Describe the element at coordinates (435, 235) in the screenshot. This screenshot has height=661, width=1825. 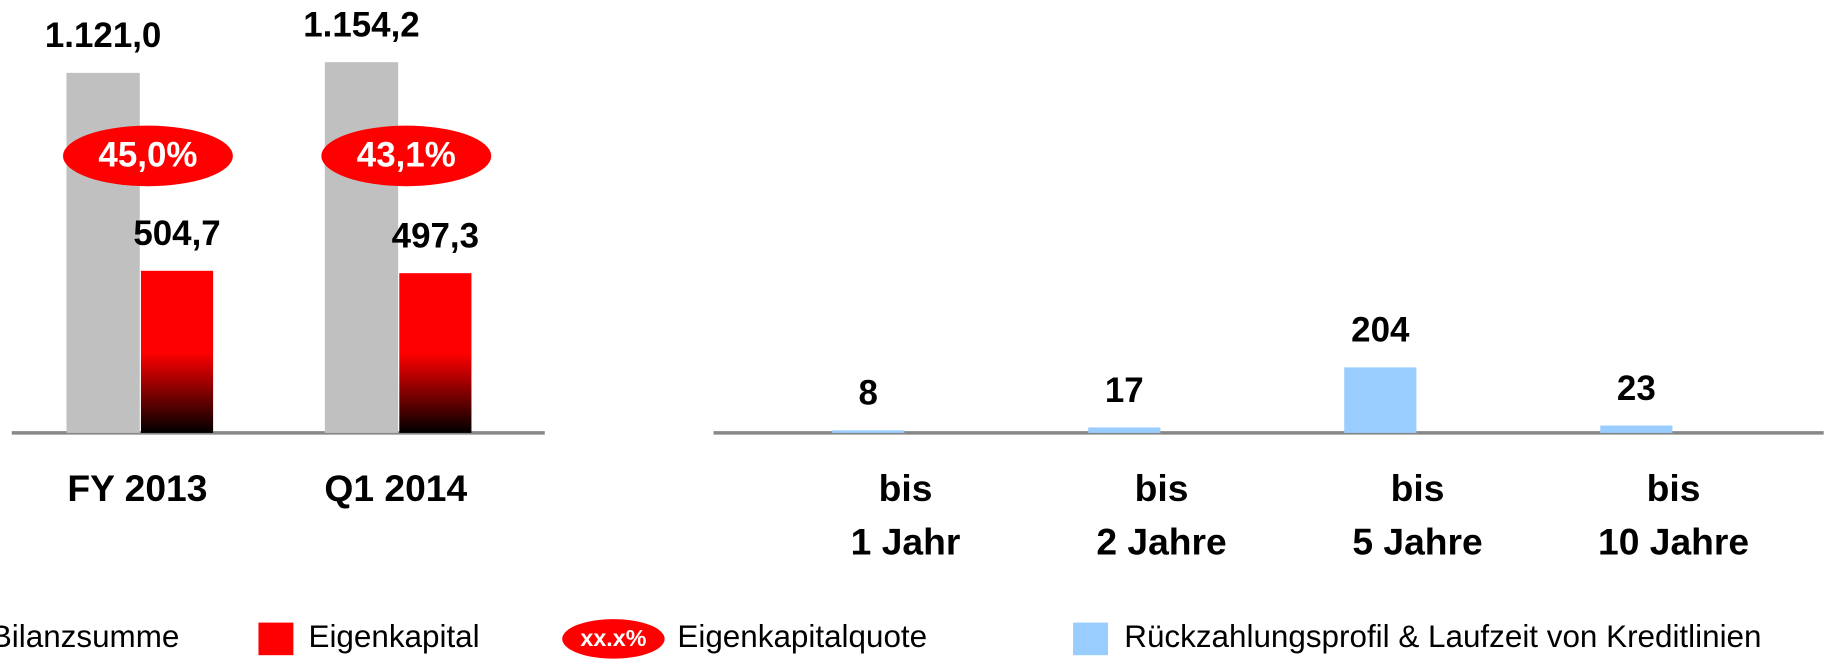
I see `value-label: 497,3` at that location.